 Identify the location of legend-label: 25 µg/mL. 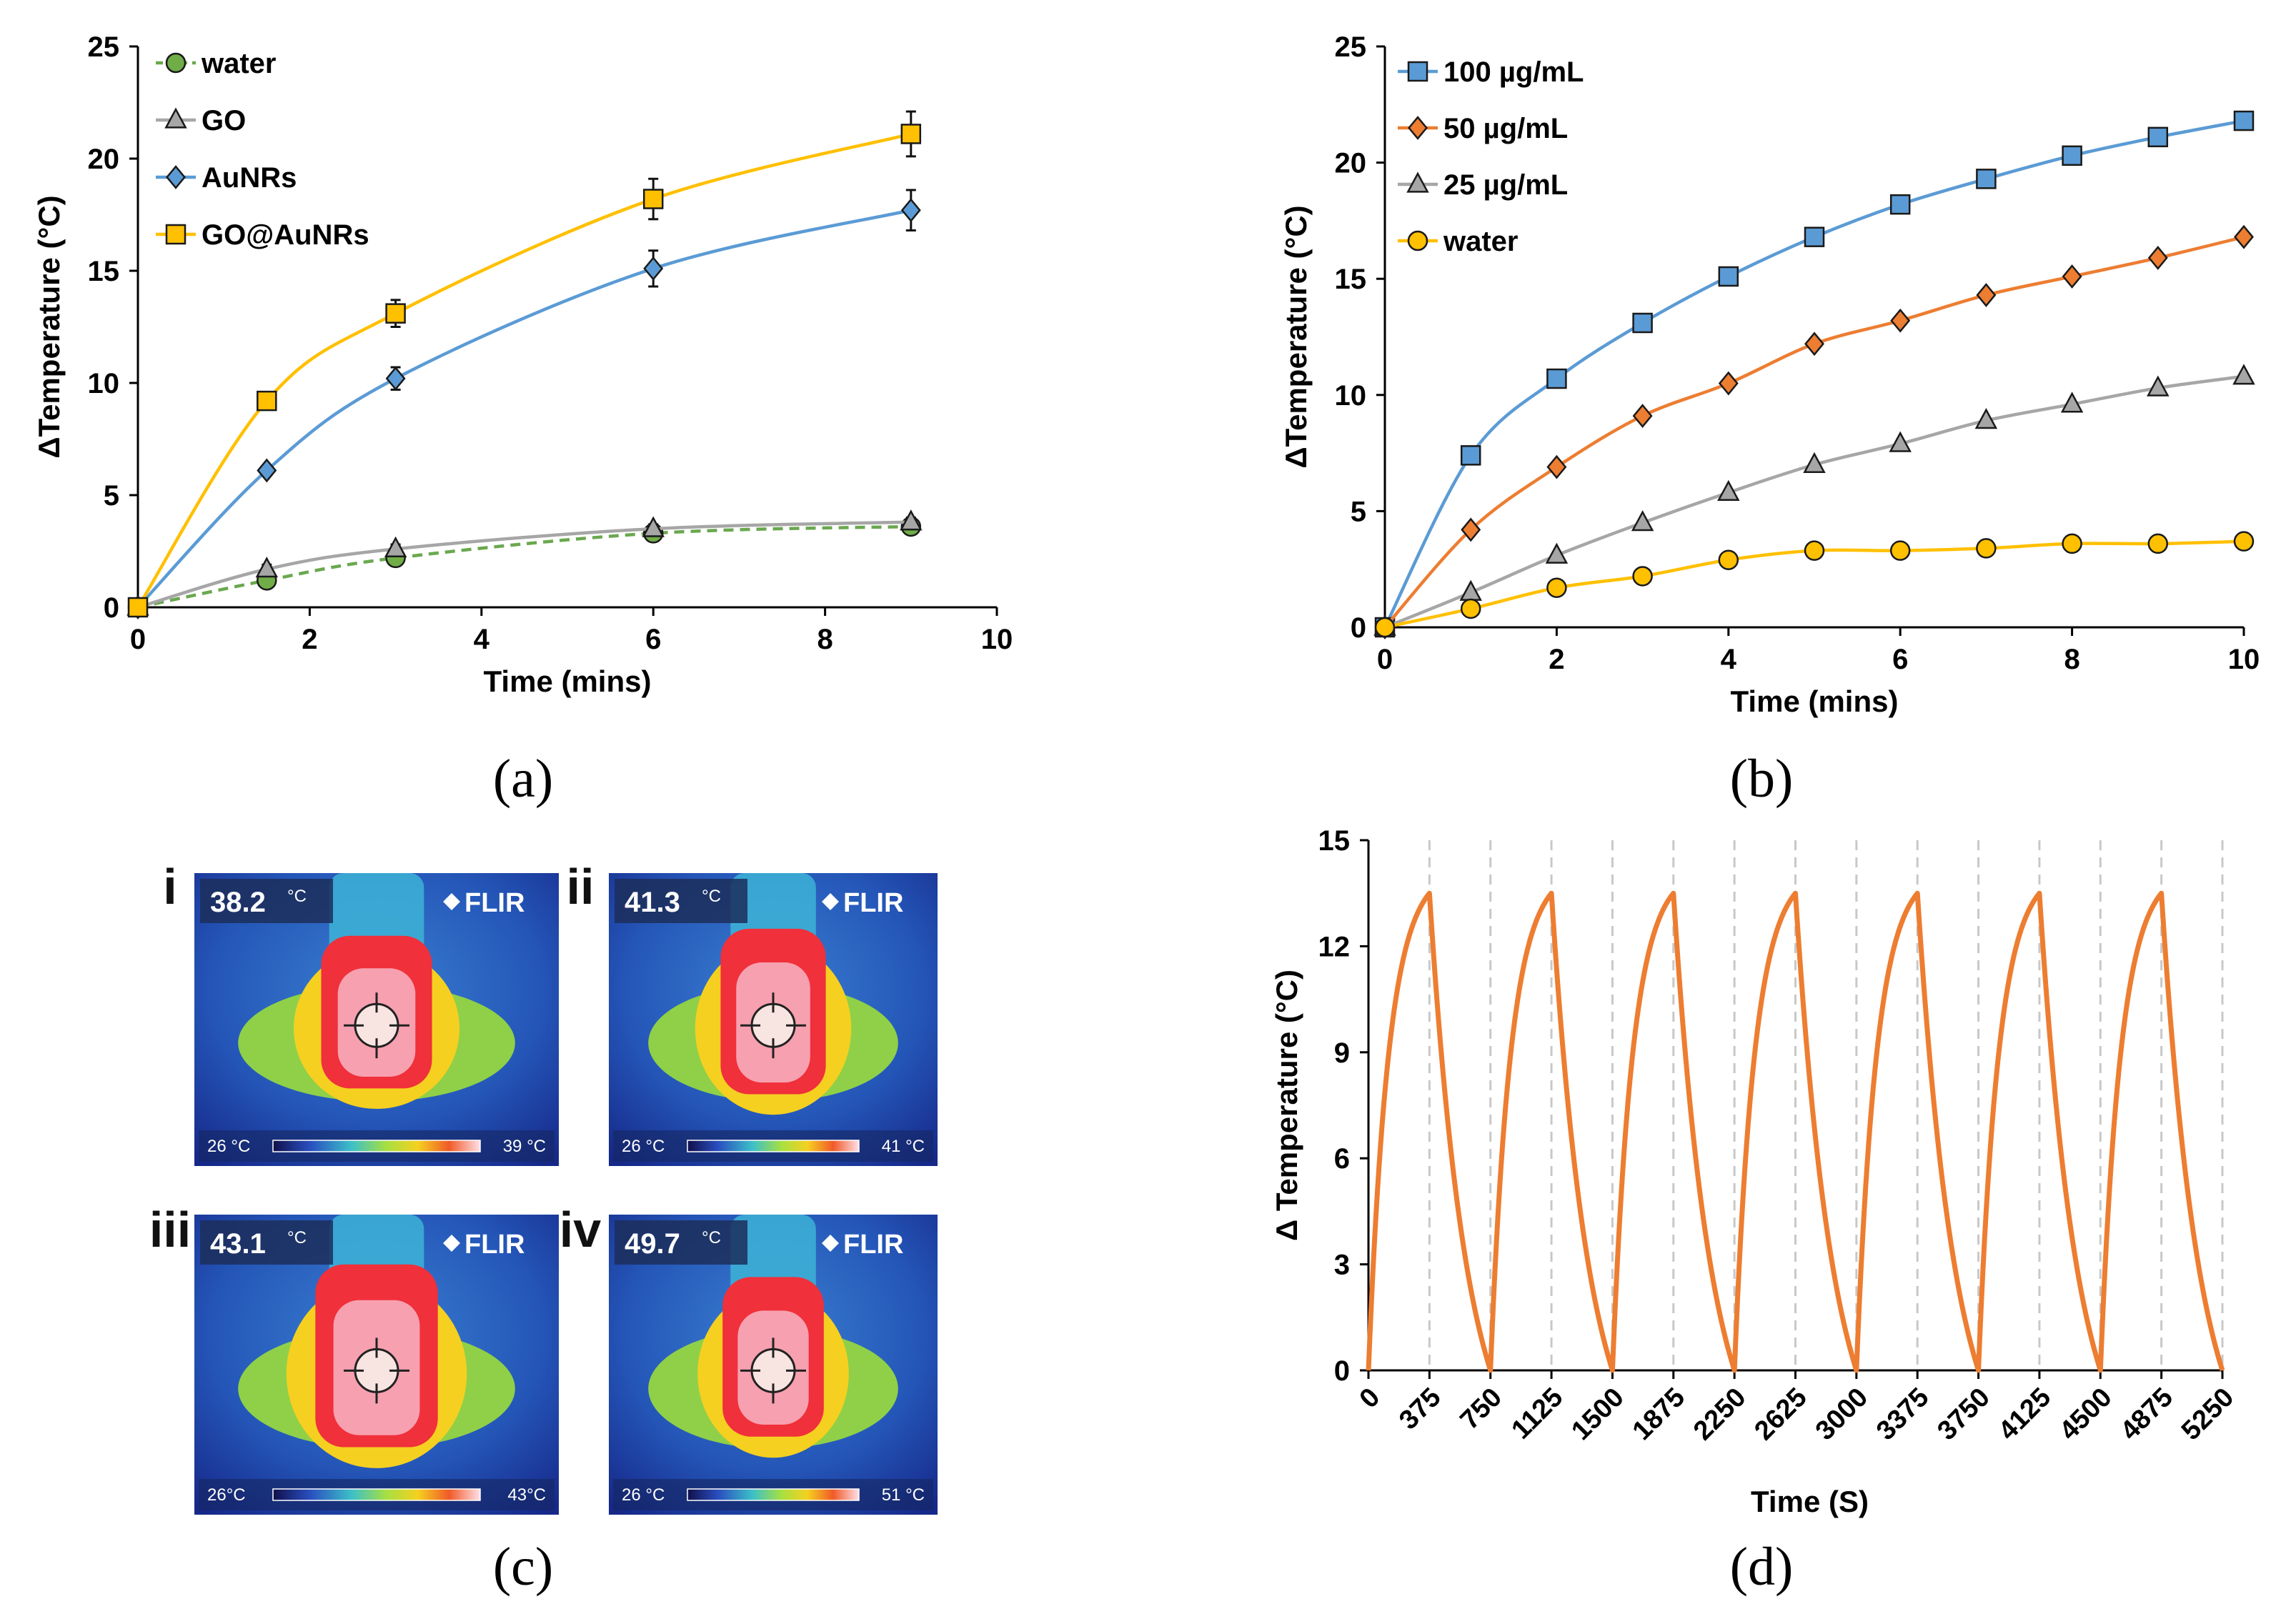
(1506, 185).